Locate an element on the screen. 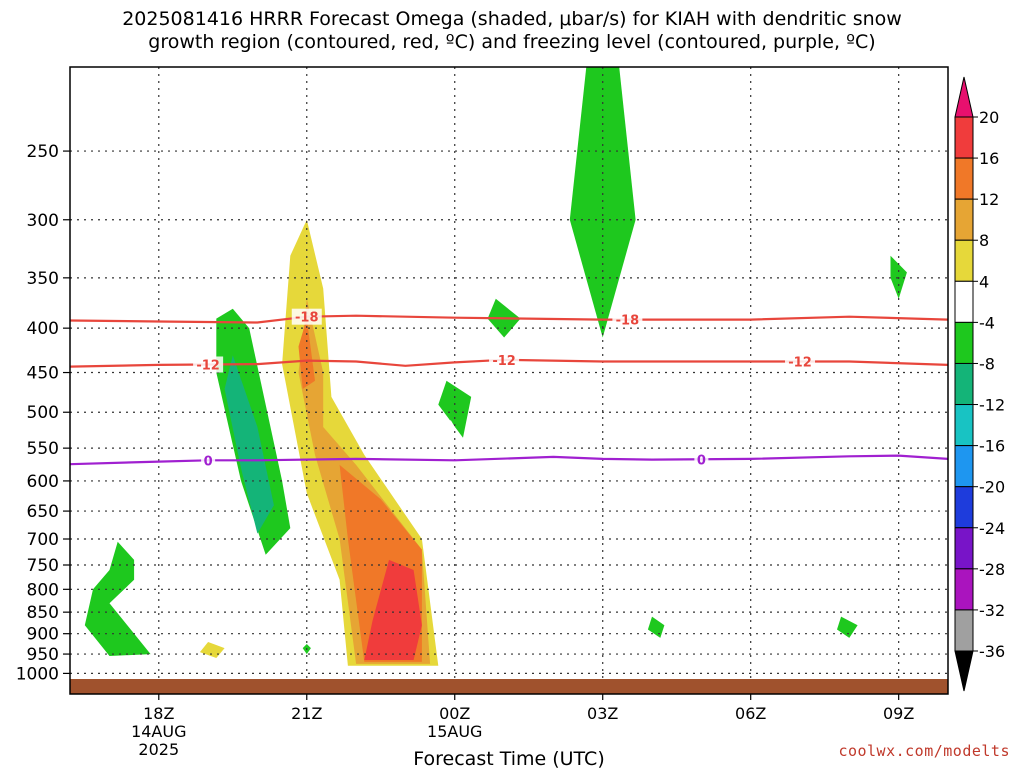  colorbar-label: -20 is located at coordinates (992, 487).